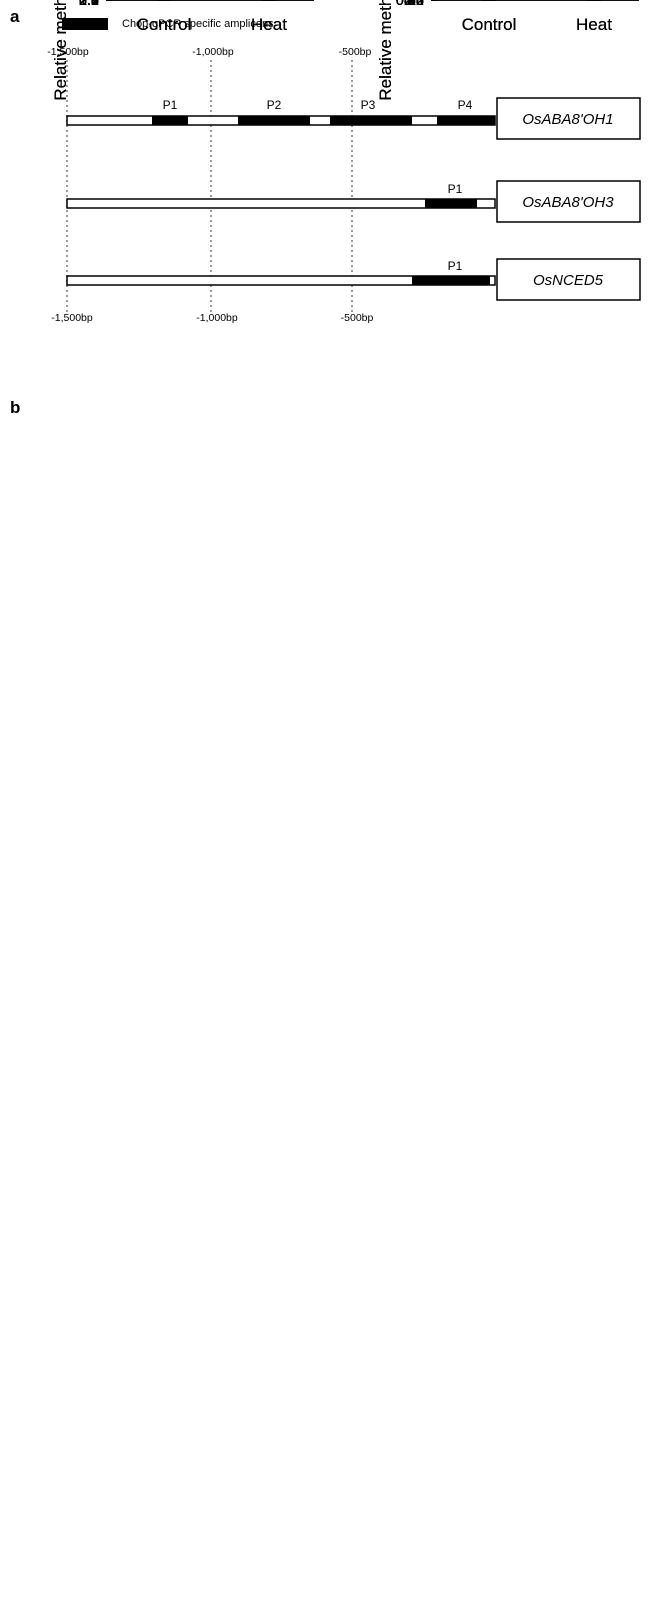  I want to click on panel-label-b: b, so click(15, 407).